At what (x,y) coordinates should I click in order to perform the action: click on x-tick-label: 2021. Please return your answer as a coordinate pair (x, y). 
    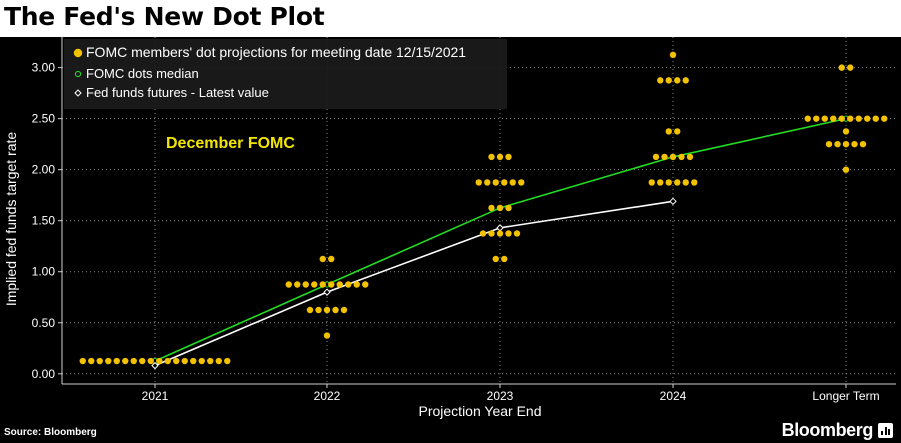
    Looking at the image, I should click on (155, 396).